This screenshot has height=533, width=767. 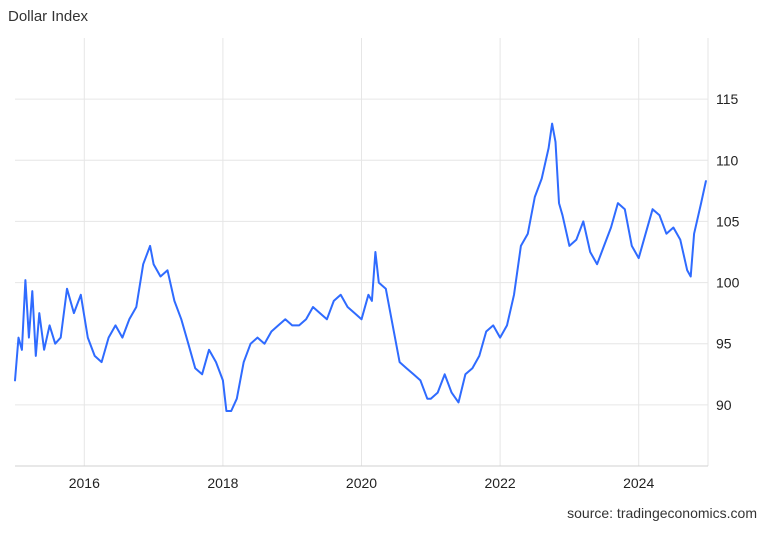 What do you see at coordinates (724, 344) in the screenshot?
I see `y-tick-label: 95` at bounding box center [724, 344].